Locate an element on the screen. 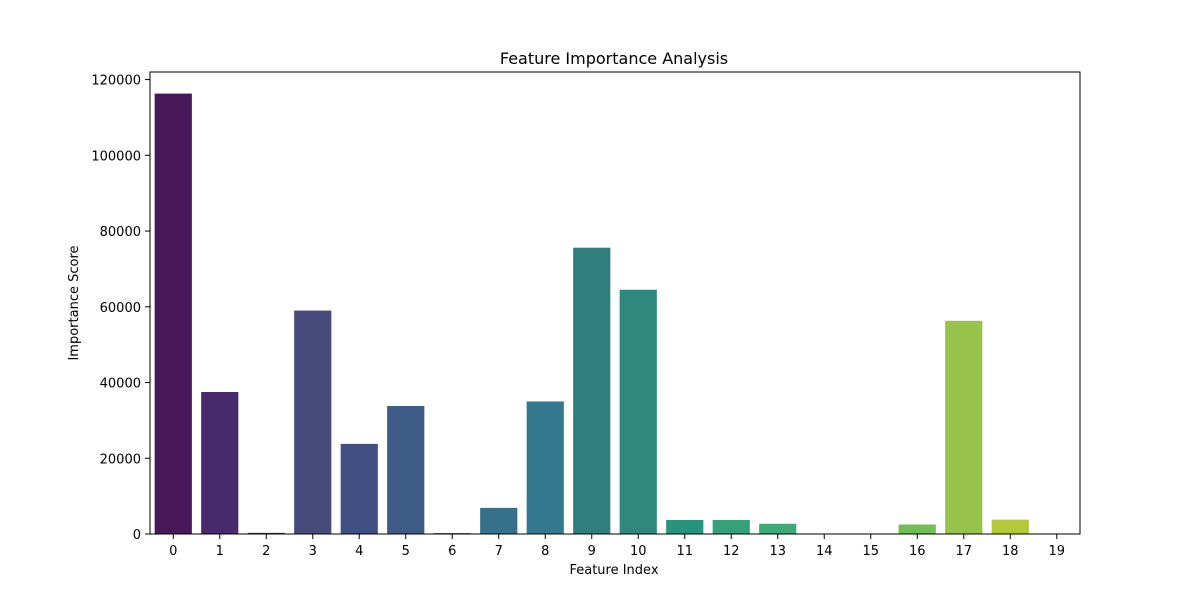 The height and width of the screenshot is (600, 1200). y-tick-label: 60000 is located at coordinates (120, 308).